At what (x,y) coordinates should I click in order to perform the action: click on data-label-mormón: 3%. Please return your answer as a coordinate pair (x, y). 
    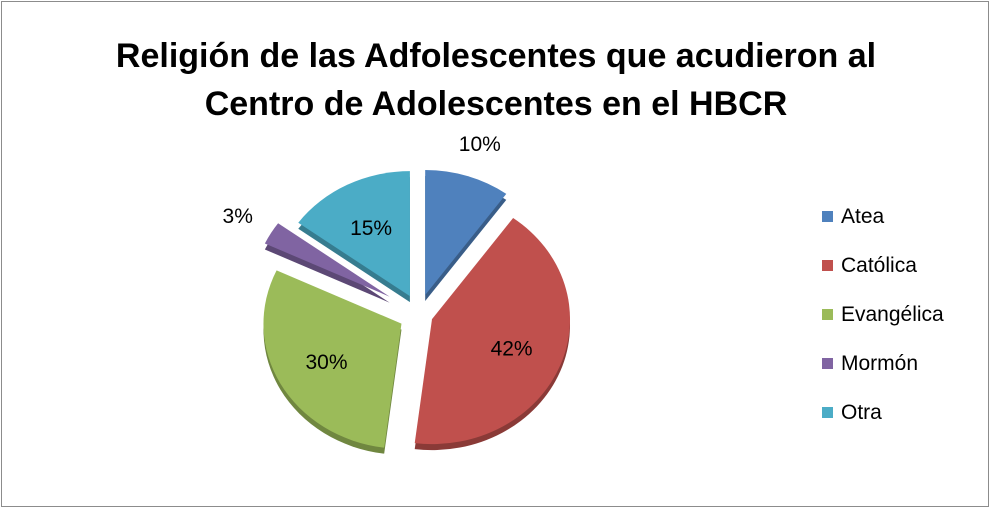
    Looking at the image, I should click on (238, 216).